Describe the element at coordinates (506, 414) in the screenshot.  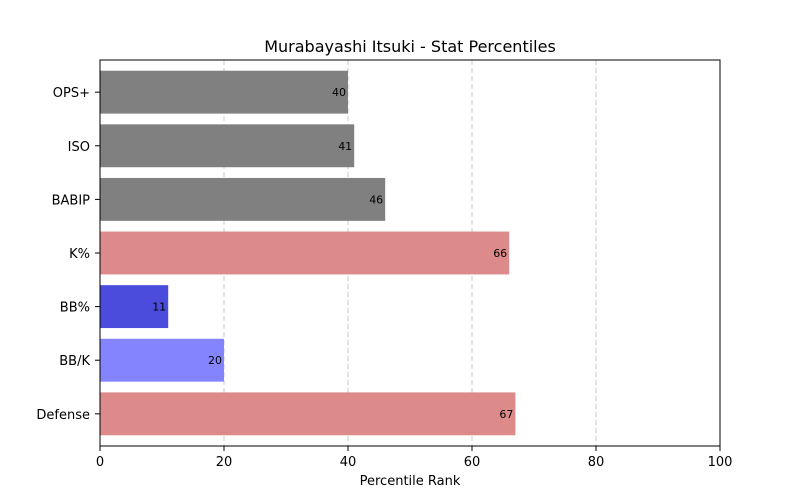
I see `bar-value-label: 67` at that location.